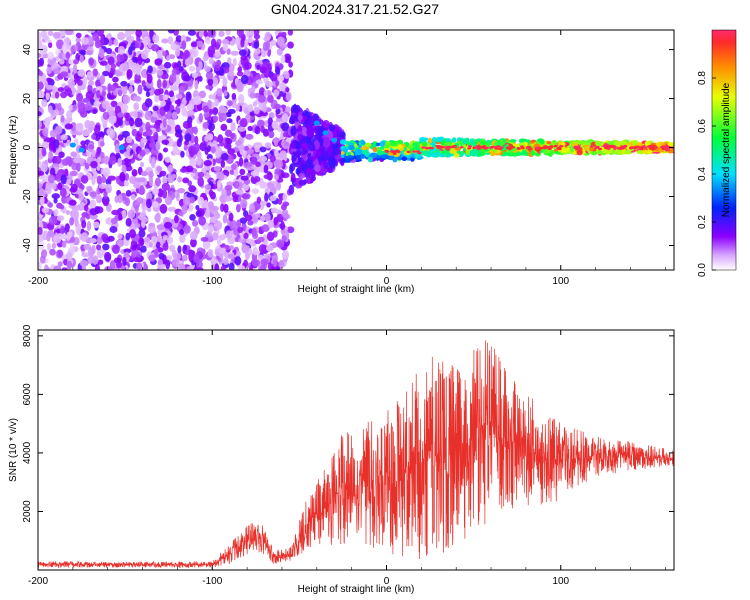 Image resolution: width=750 pixels, height=600 pixels. I want to click on spectrogram-xlabel: Height of straight line (km), so click(356, 289).